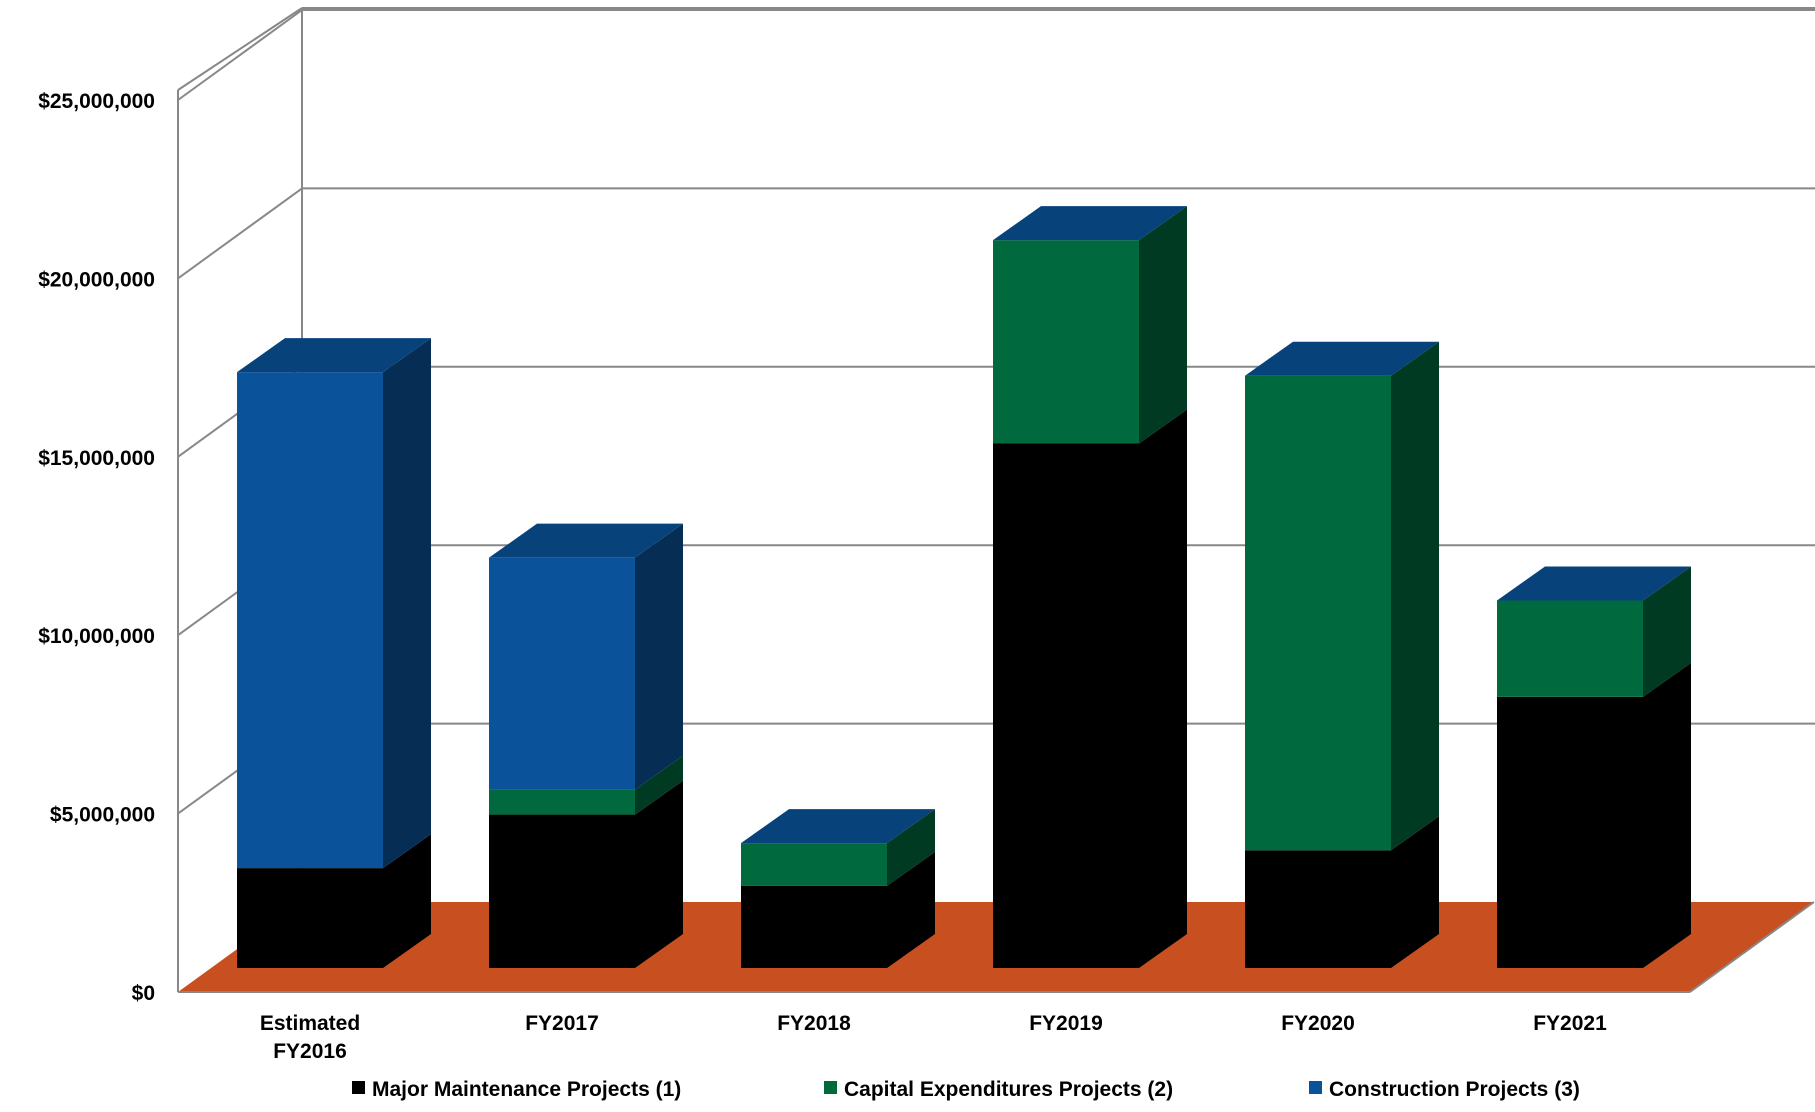 The height and width of the screenshot is (1112, 1815). I want to click on legend-label: Construction Projects (3), so click(1454, 1089).